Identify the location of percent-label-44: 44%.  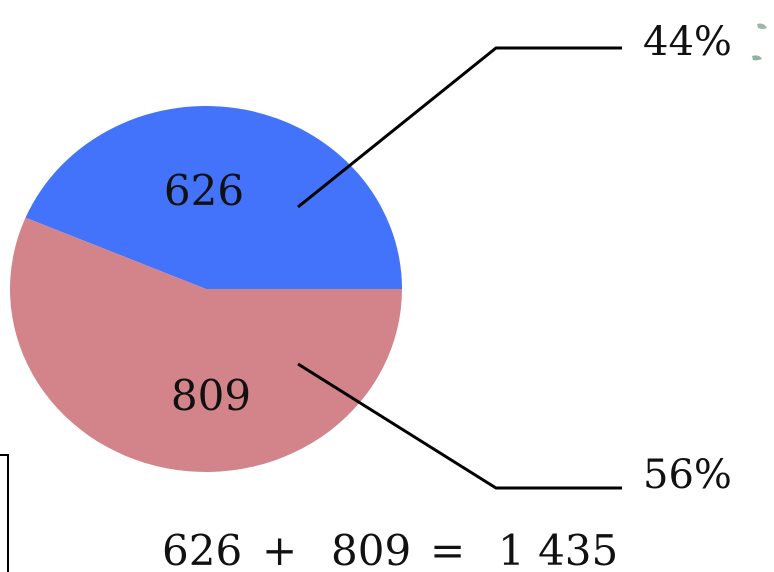
(687, 42).